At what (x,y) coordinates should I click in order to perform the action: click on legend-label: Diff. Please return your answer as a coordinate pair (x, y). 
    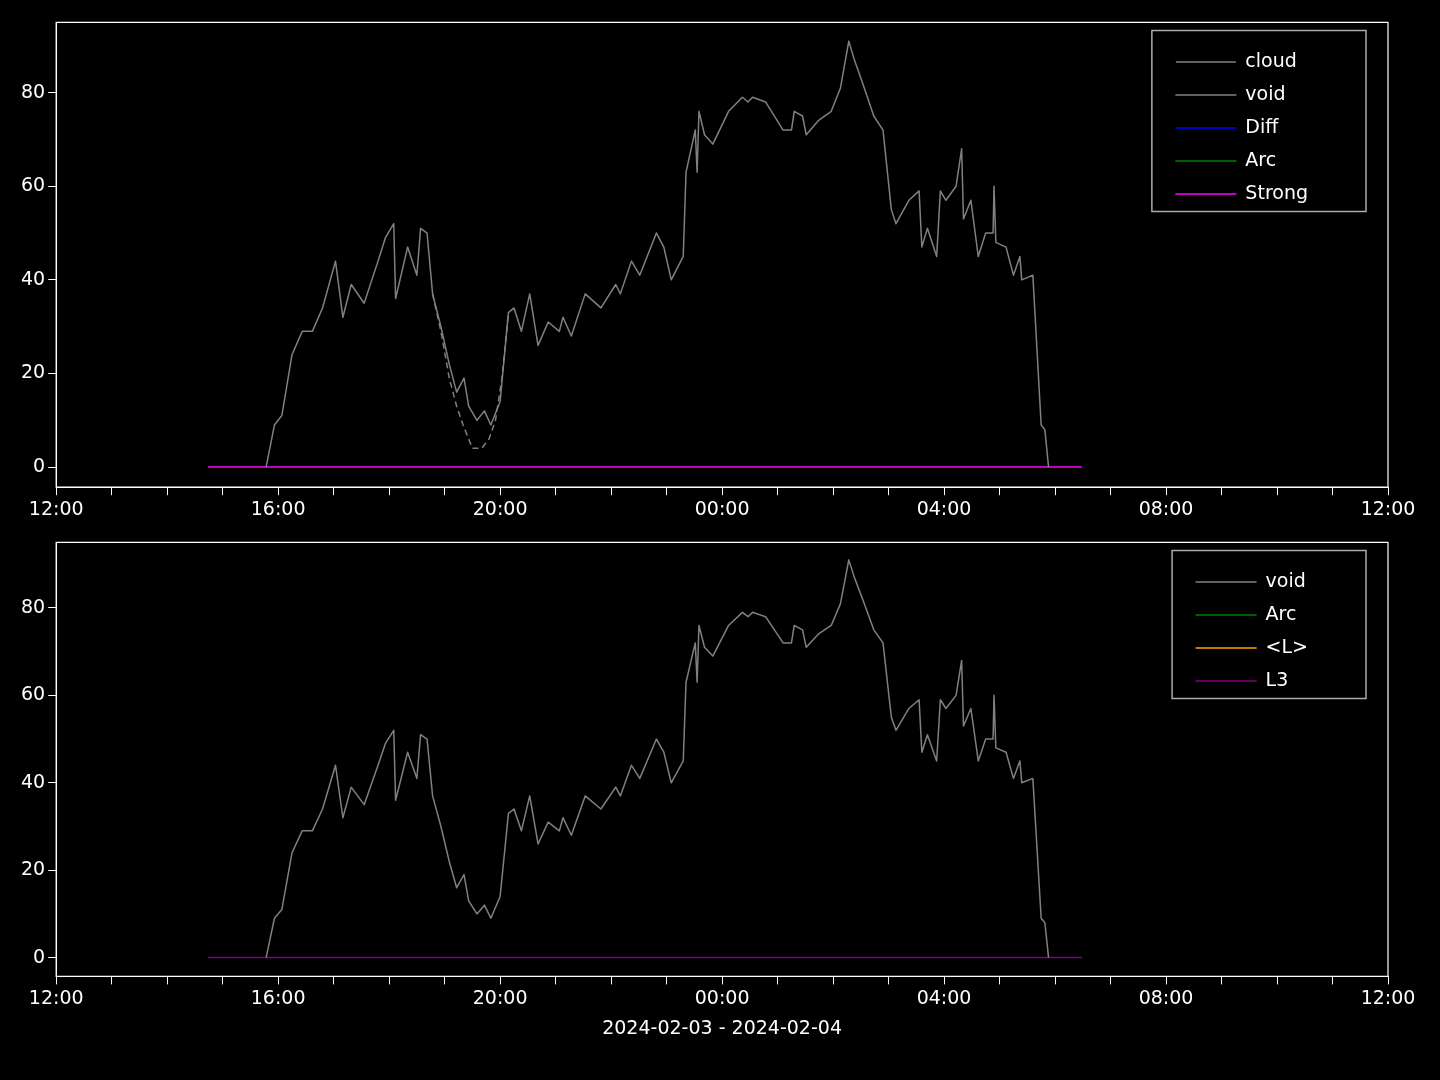
    Looking at the image, I should click on (1262, 125).